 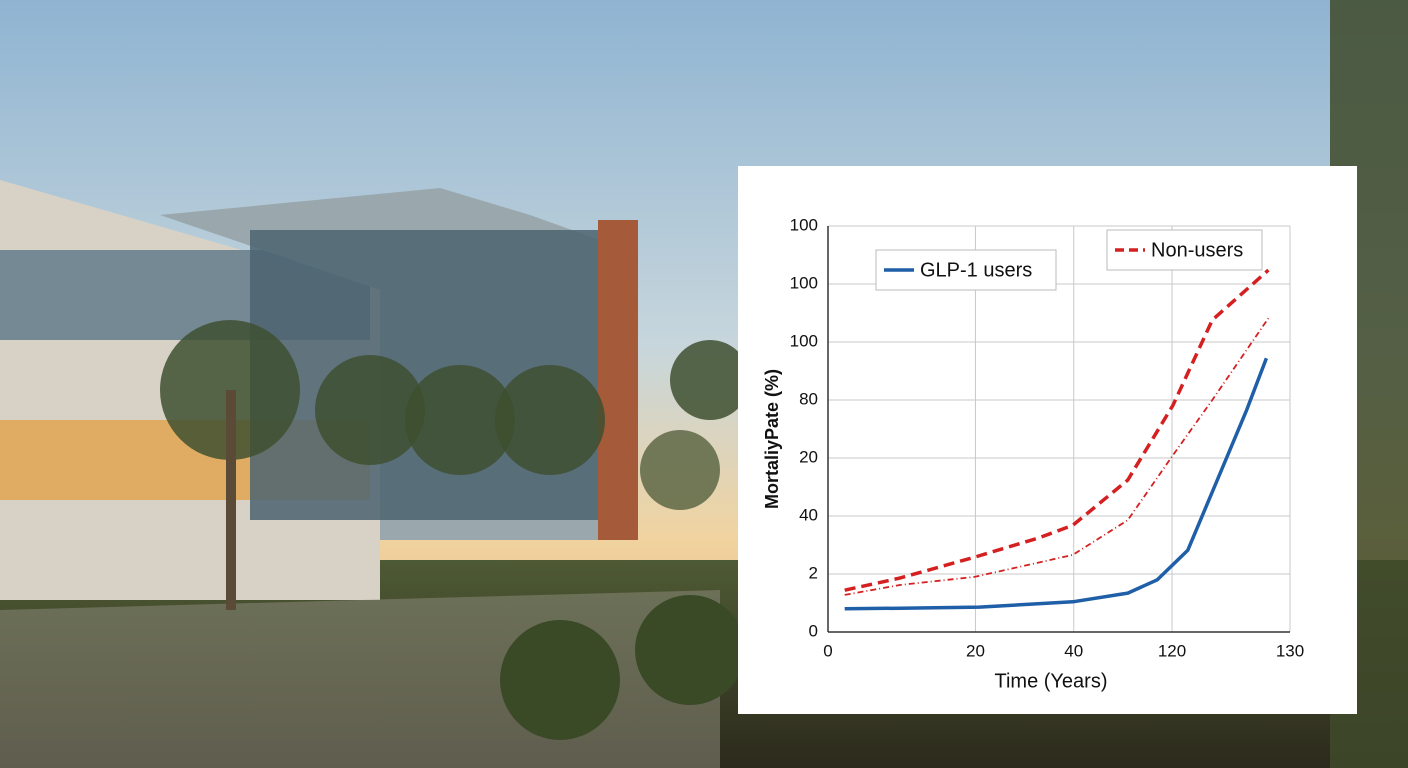 What do you see at coordinates (827, 650) in the screenshot?
I see `x-tick-label: 0` at bounding box center [827, 650].